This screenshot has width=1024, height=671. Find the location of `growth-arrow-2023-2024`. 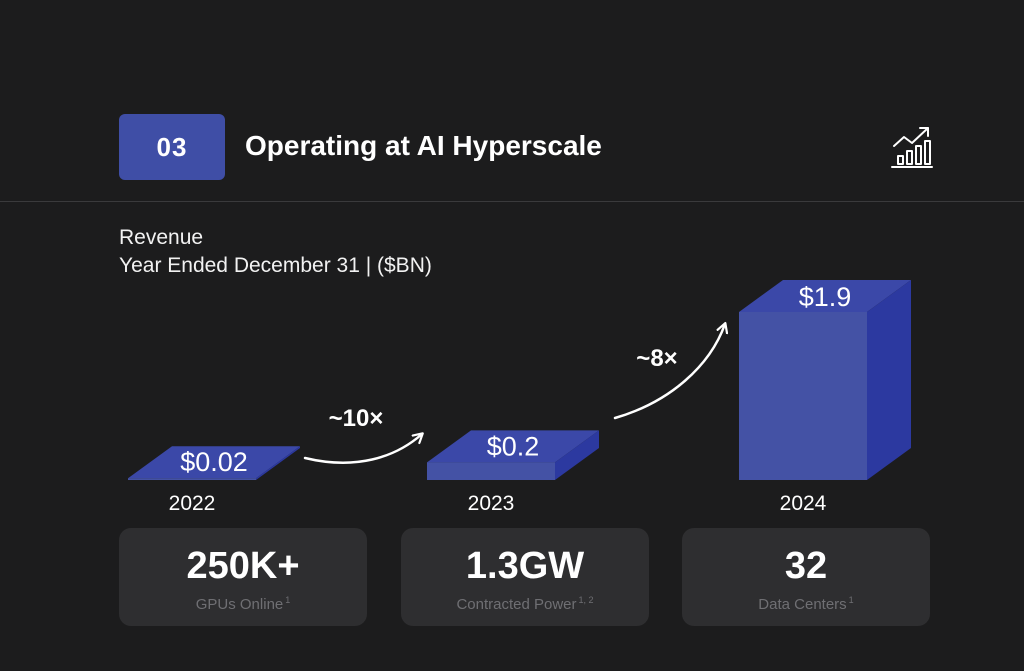

growth-arrow-2023-2024 is located at coordinates (669, 372).